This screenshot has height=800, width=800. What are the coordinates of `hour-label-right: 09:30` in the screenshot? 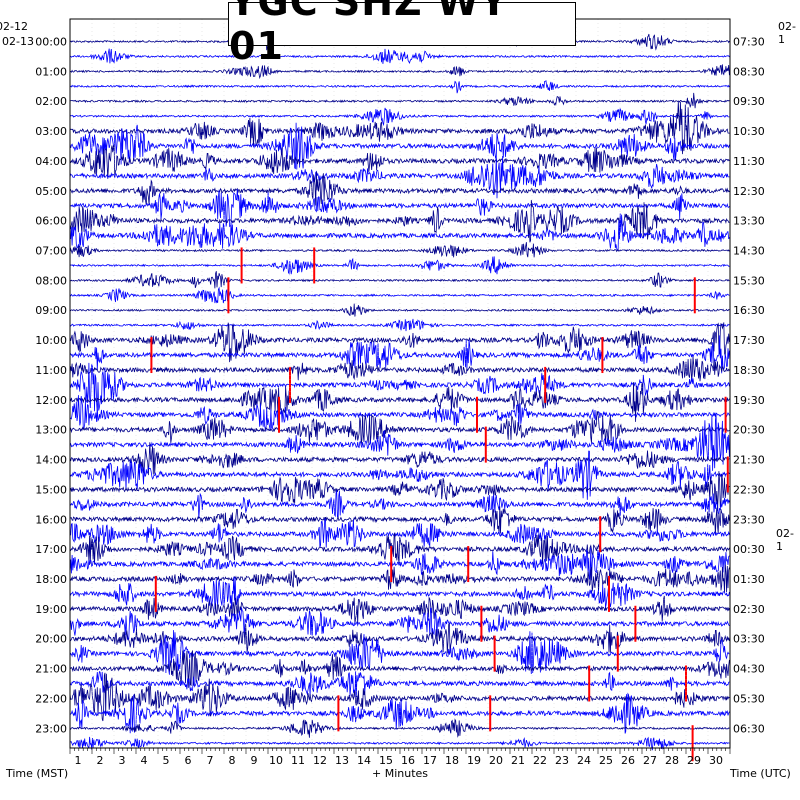 It's located at (749, 101).